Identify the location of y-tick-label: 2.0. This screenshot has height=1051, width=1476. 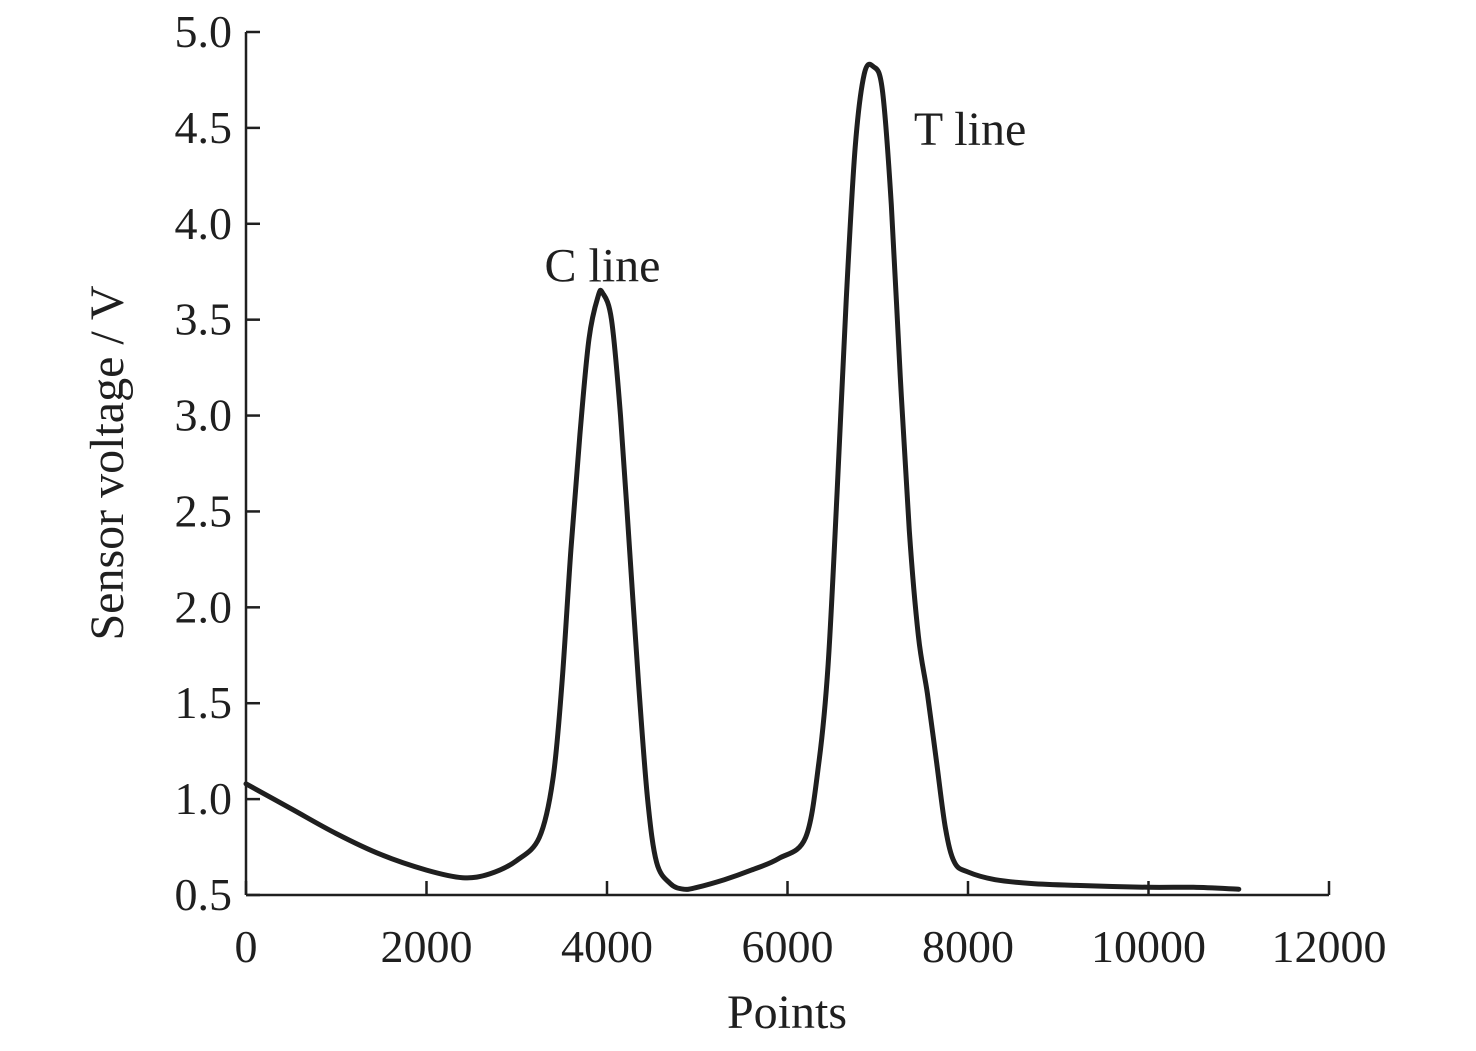
(204, 606).